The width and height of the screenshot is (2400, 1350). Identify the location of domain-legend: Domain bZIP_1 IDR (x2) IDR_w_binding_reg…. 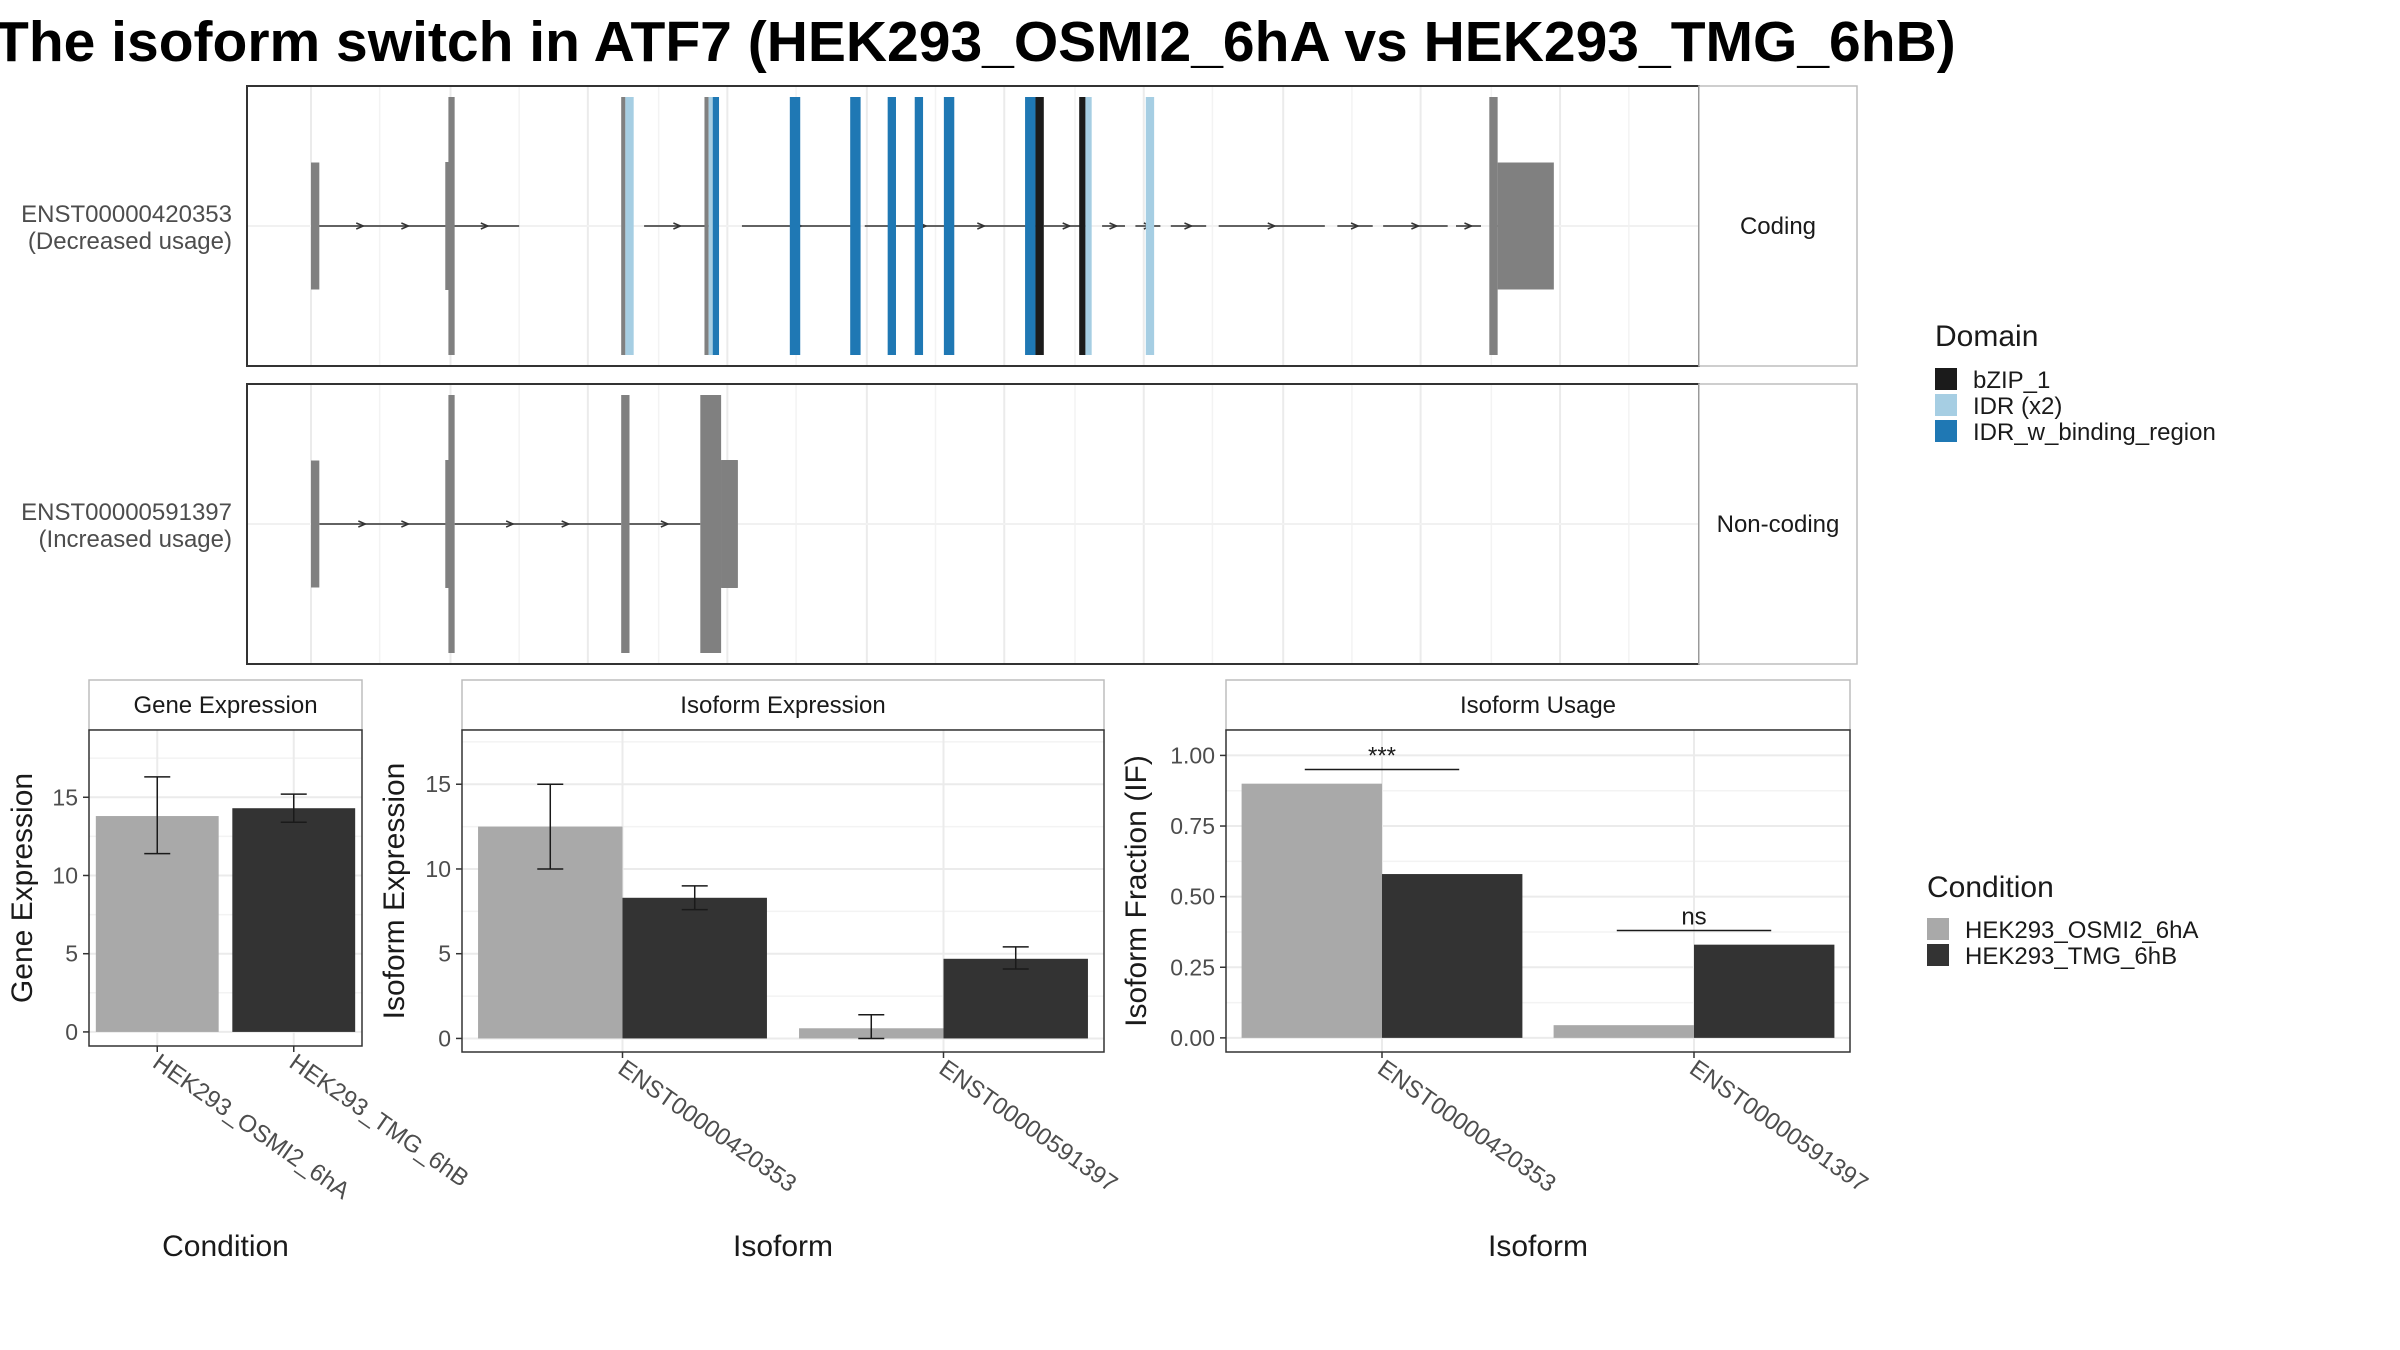
(2075, 383).